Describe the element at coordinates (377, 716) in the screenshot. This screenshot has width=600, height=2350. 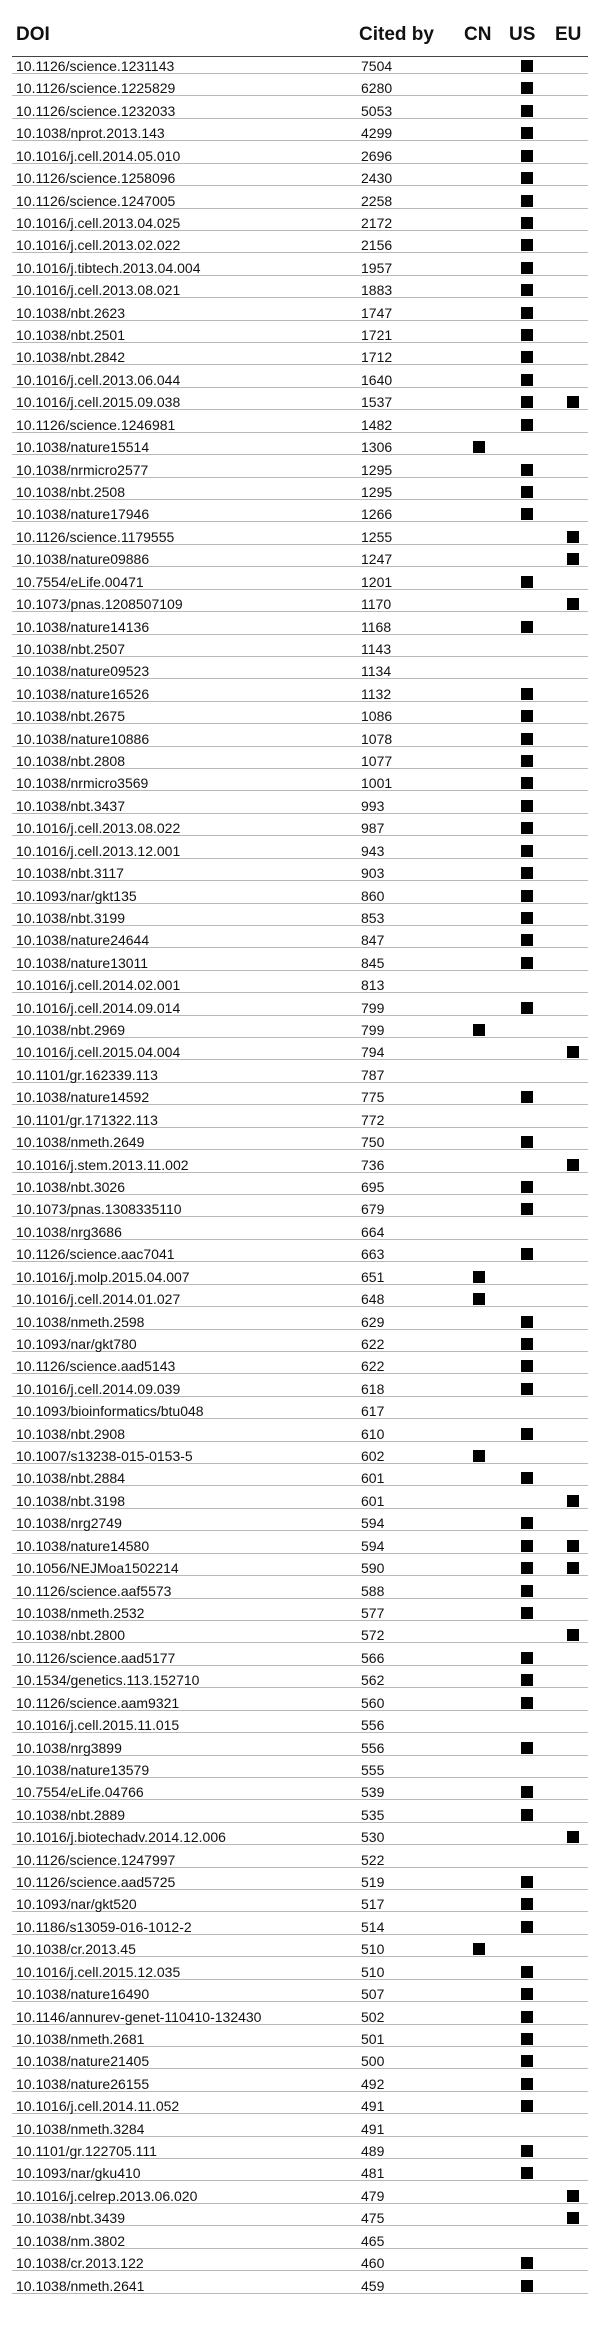
I see `cited-by-cell: 1086` at that location.